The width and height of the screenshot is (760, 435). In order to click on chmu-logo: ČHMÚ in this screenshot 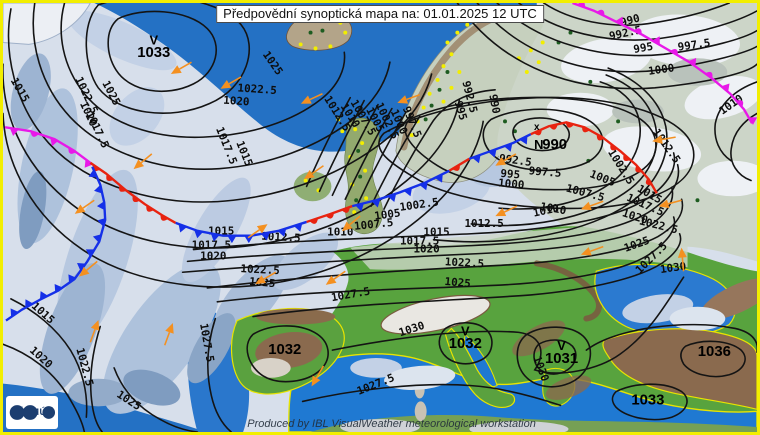, I will do `click(32, 412)`.